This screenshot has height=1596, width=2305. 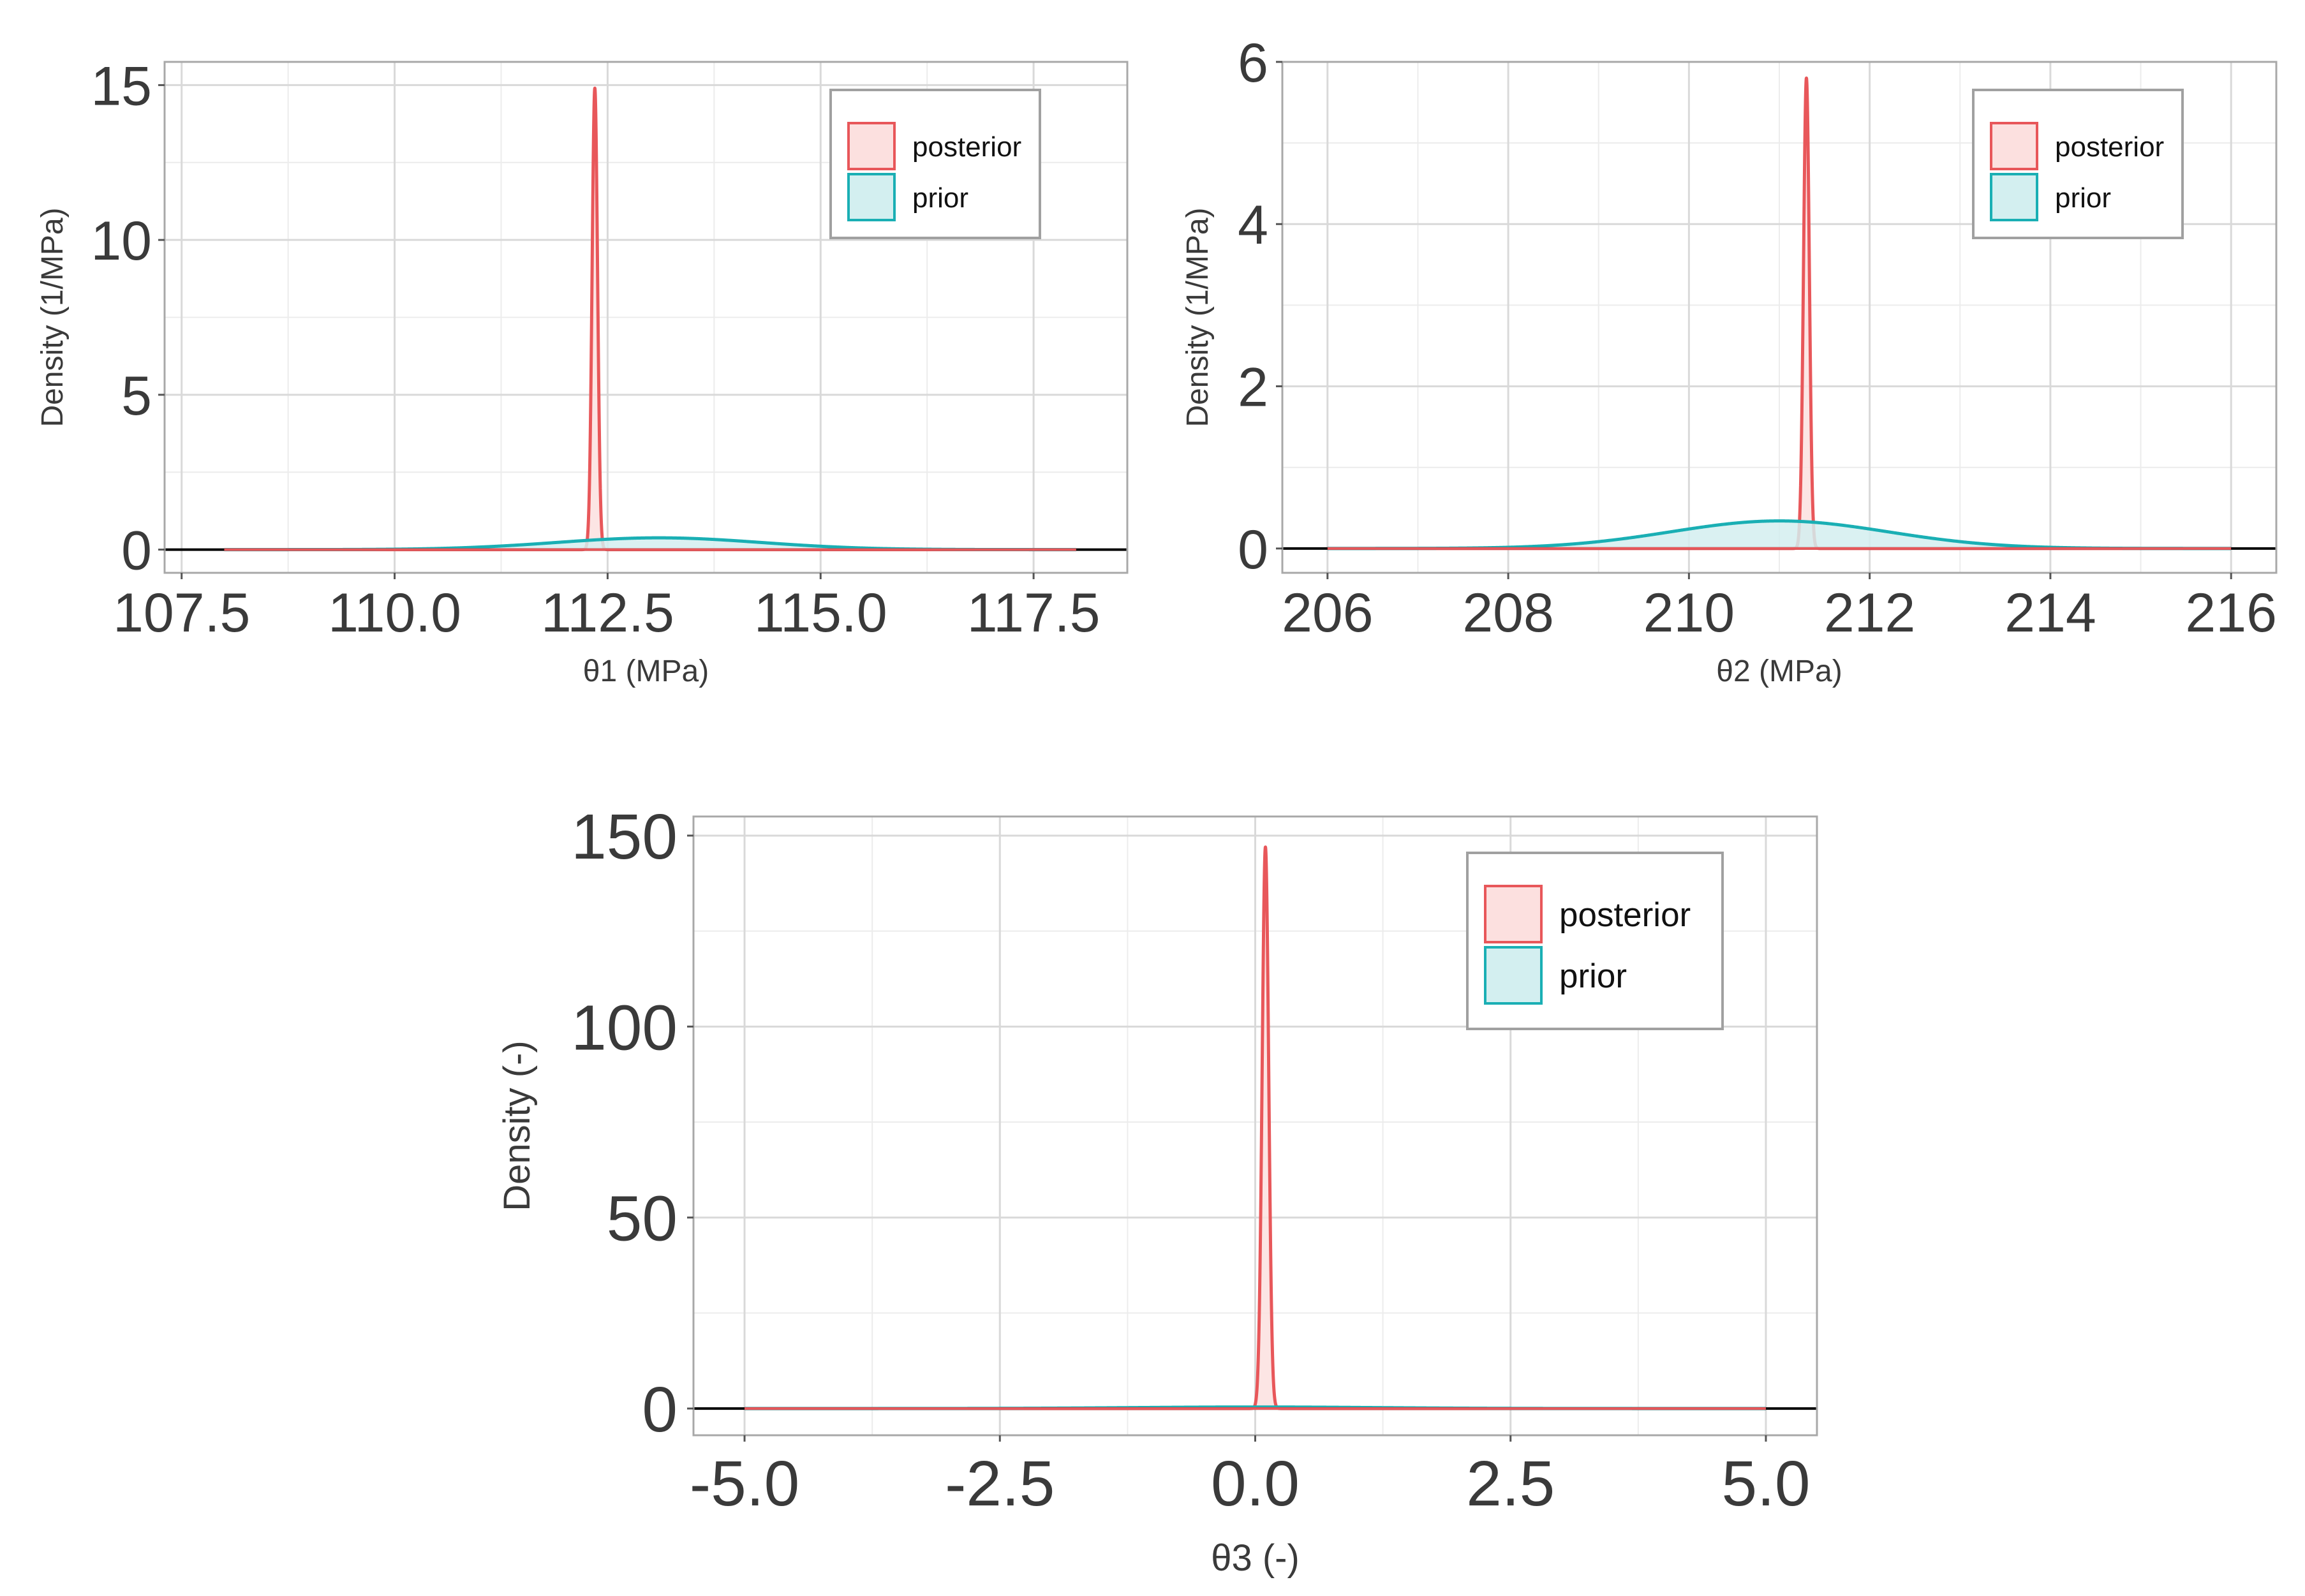 What do you see at coordinates (744, 1484) in the screenshot?
I see `x-tick-label: -5.0` at bounding box center [744, 1484].